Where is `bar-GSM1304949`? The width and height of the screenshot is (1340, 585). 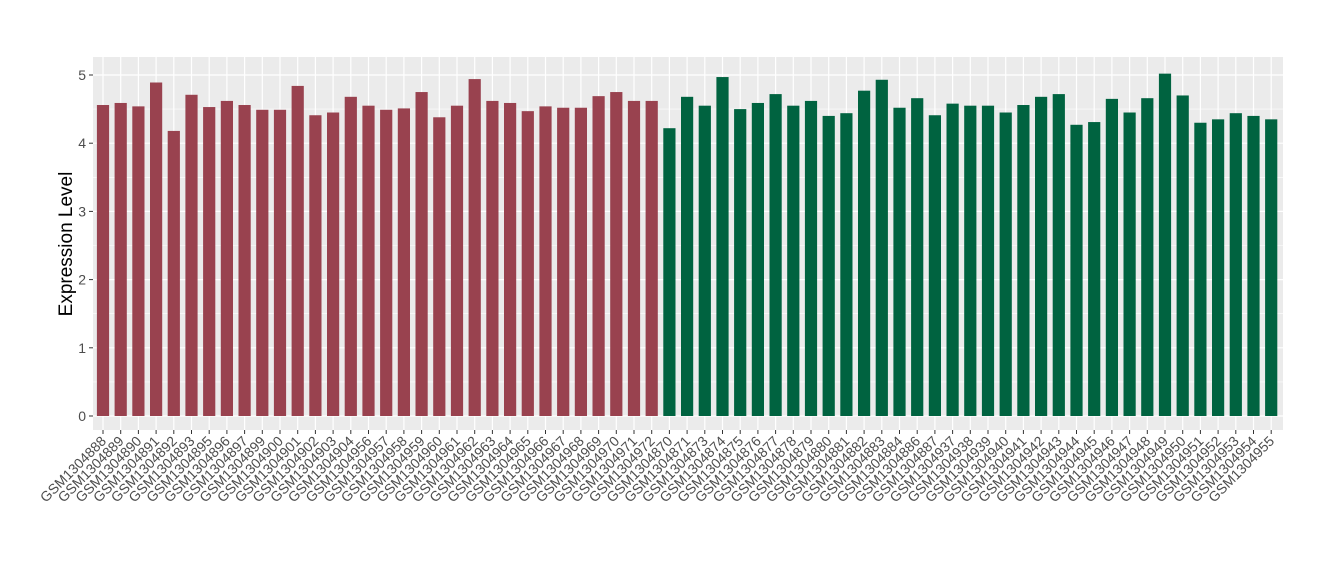
bar-GSM1304949 is located at coordinates (1165, 244).